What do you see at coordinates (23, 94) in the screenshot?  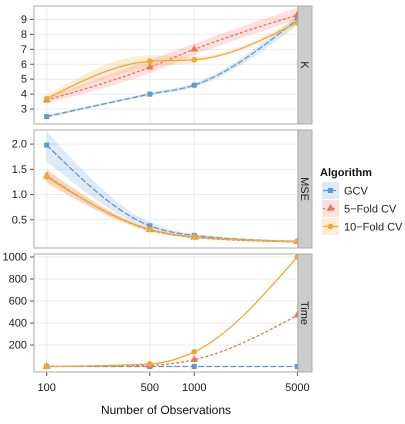 I see `y-tick-label: 4` at bounding box center [23, 94].